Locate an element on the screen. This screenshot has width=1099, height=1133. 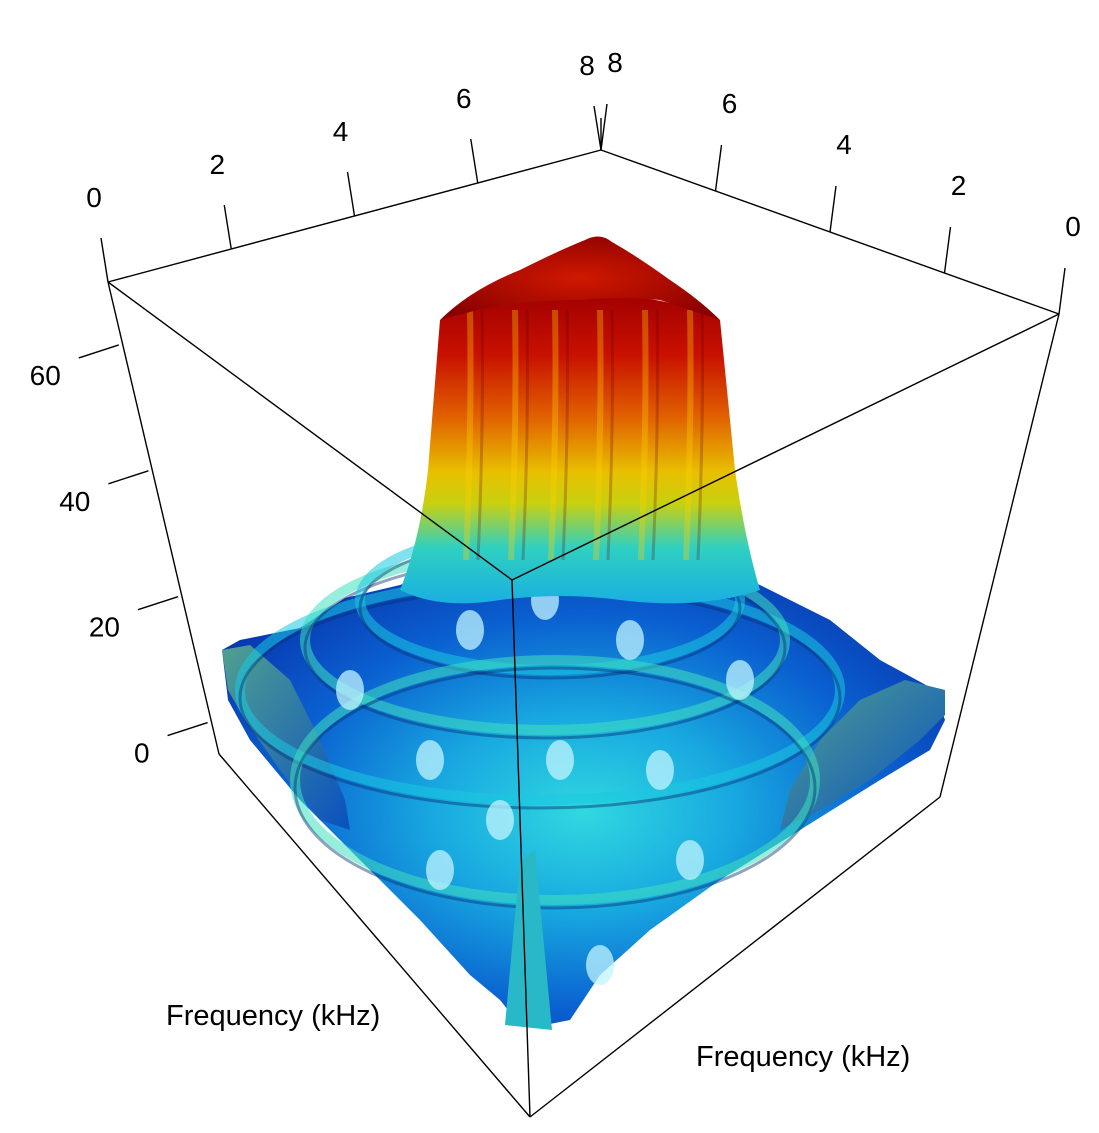
surface-spike is located at coordinates (528, 940).